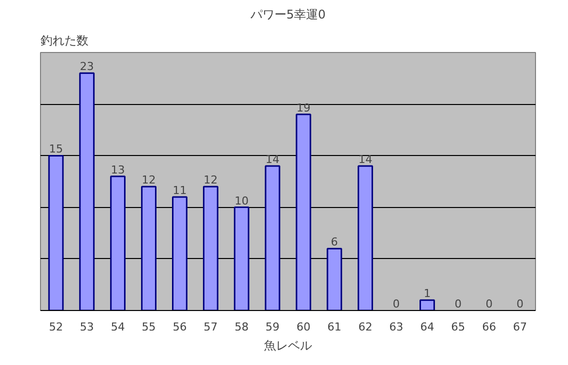 The width and height of the screenshot is (568, 365). Describe the element at coordinates (287, 15) in the screenshot. I see `chart-title: パワー5幸運0` at that location.